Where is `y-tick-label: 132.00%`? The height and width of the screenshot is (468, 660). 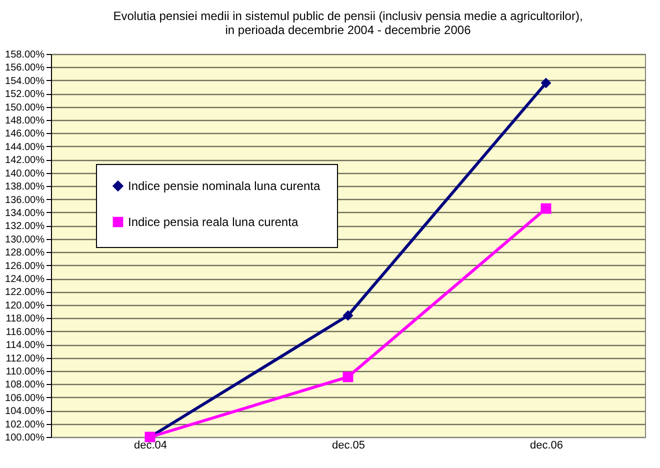 y-tick-label: 132.00% is located at coordinates (25, 226).